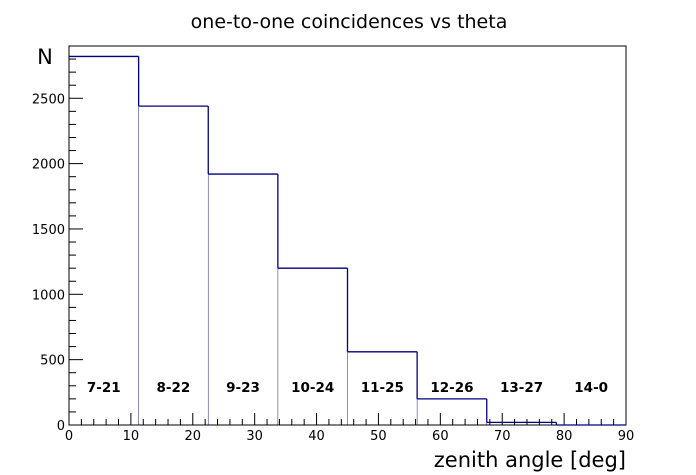 This screenshot has width=696, height=475. Describe the element at coordinates (131, 436) in the screenshot. I see `x-tick-label: 10` at that location.